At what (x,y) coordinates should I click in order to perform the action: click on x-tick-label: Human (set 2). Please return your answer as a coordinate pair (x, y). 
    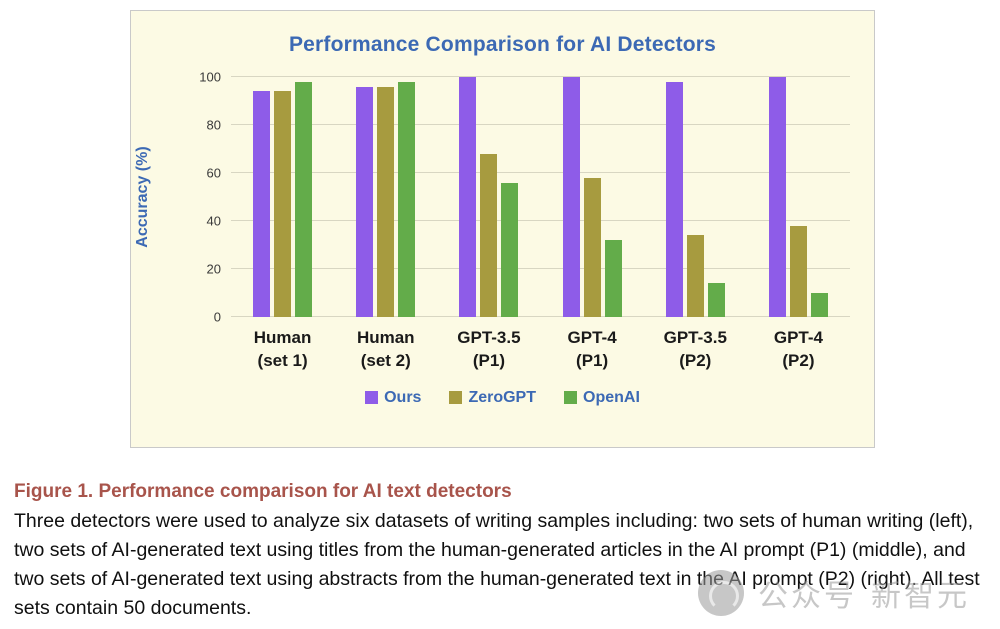
    Looking at the image, I should click on (385, 349).